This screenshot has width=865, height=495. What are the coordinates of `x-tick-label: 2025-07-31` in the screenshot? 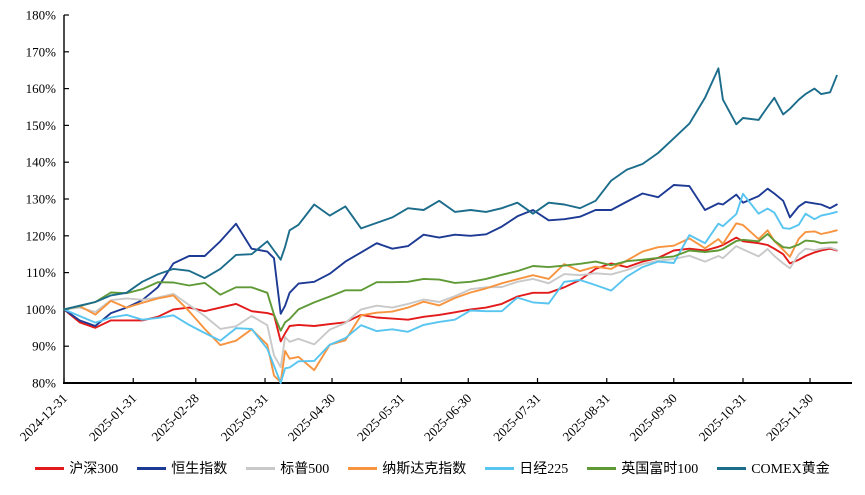 It's located at (517, 418).